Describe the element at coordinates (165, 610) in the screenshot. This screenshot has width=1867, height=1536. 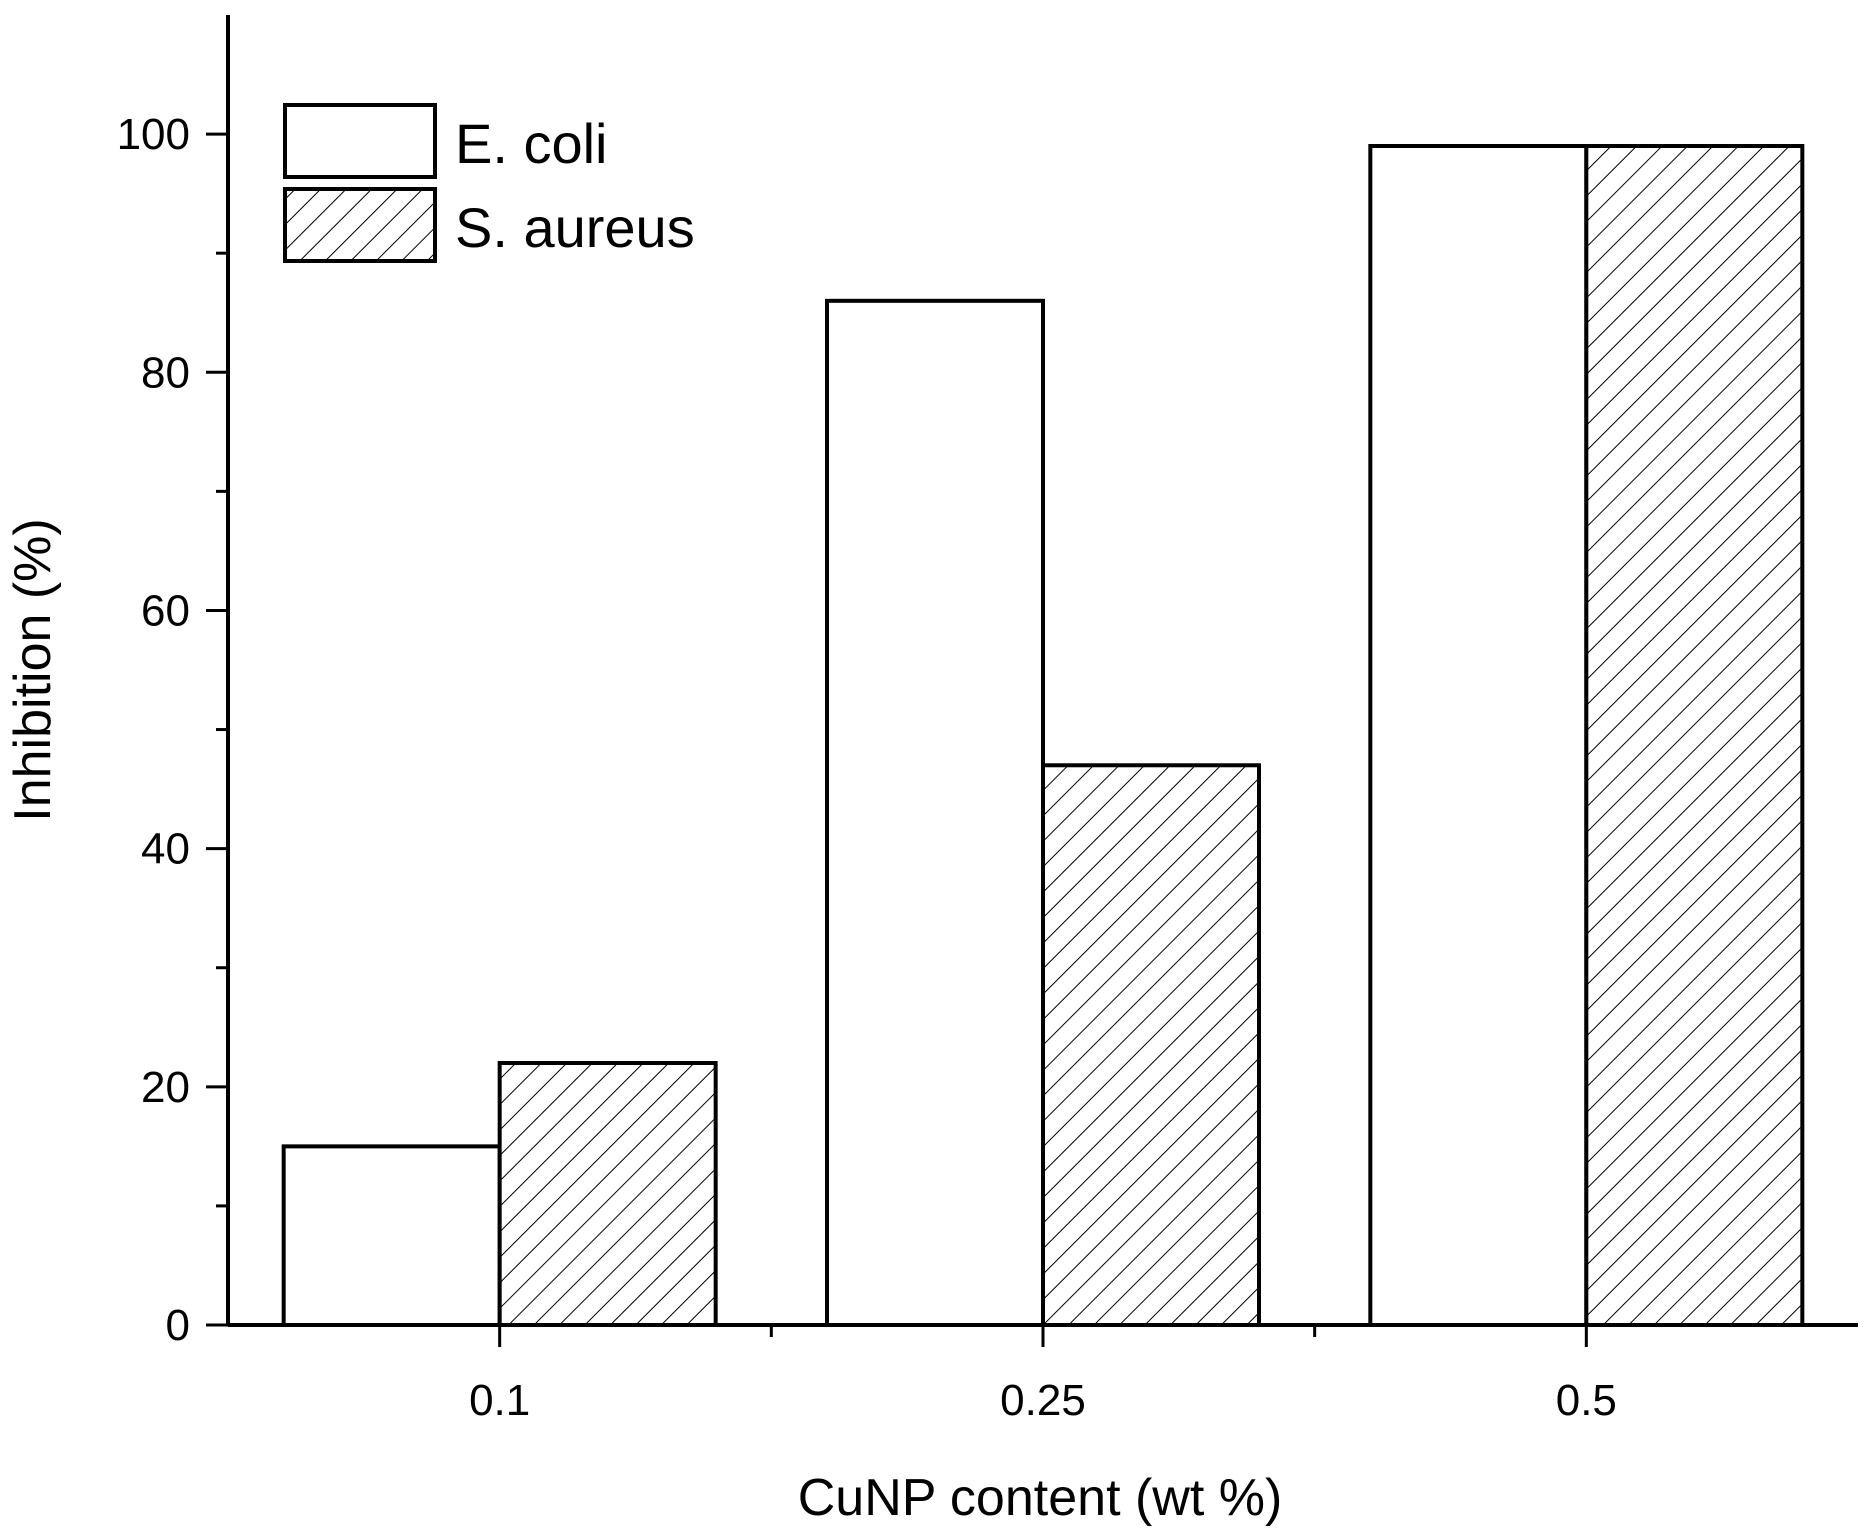
I see `y-tick-label: 60` at that location.